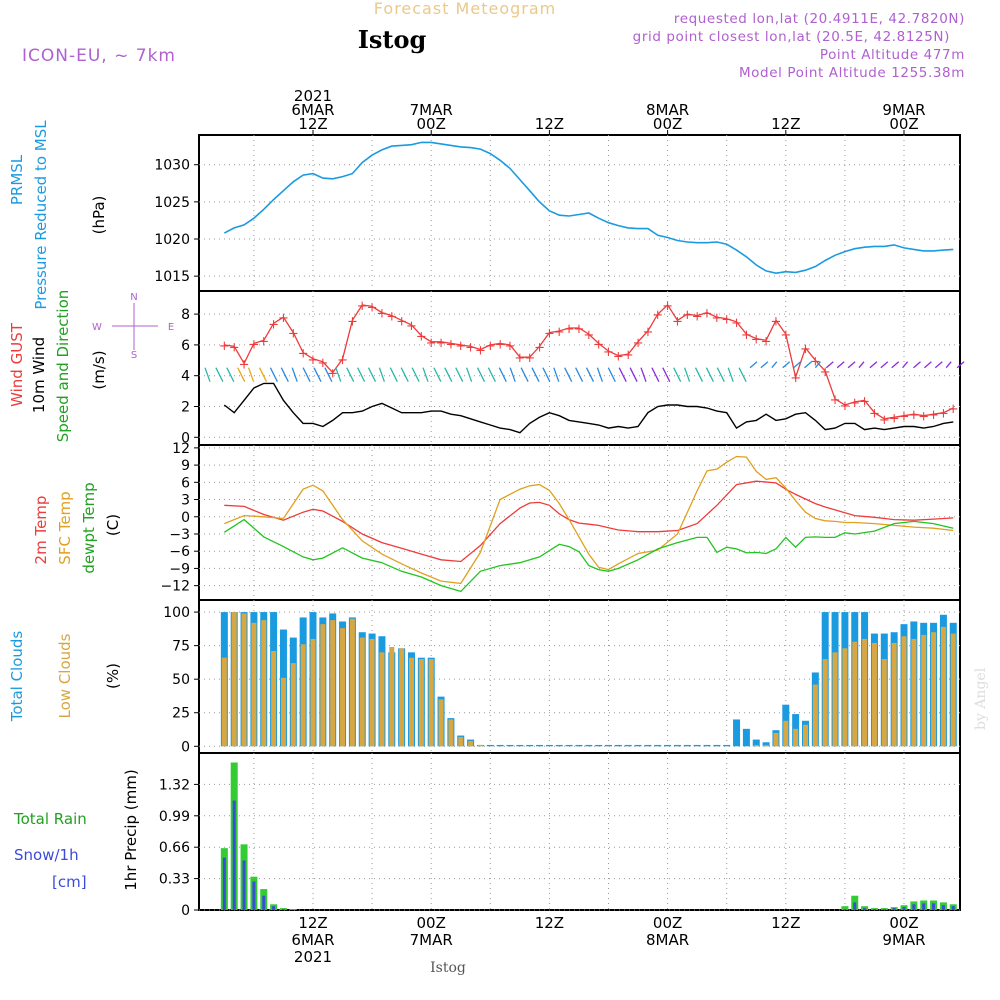 The height and width of the screenshot is (1000, 1000). What do you see at coordinates (819, 19) in the screenshot?
I see `info-requested: requested lon,lat (20.4911E, 42.7820N)` at bounding box center [819, 19].